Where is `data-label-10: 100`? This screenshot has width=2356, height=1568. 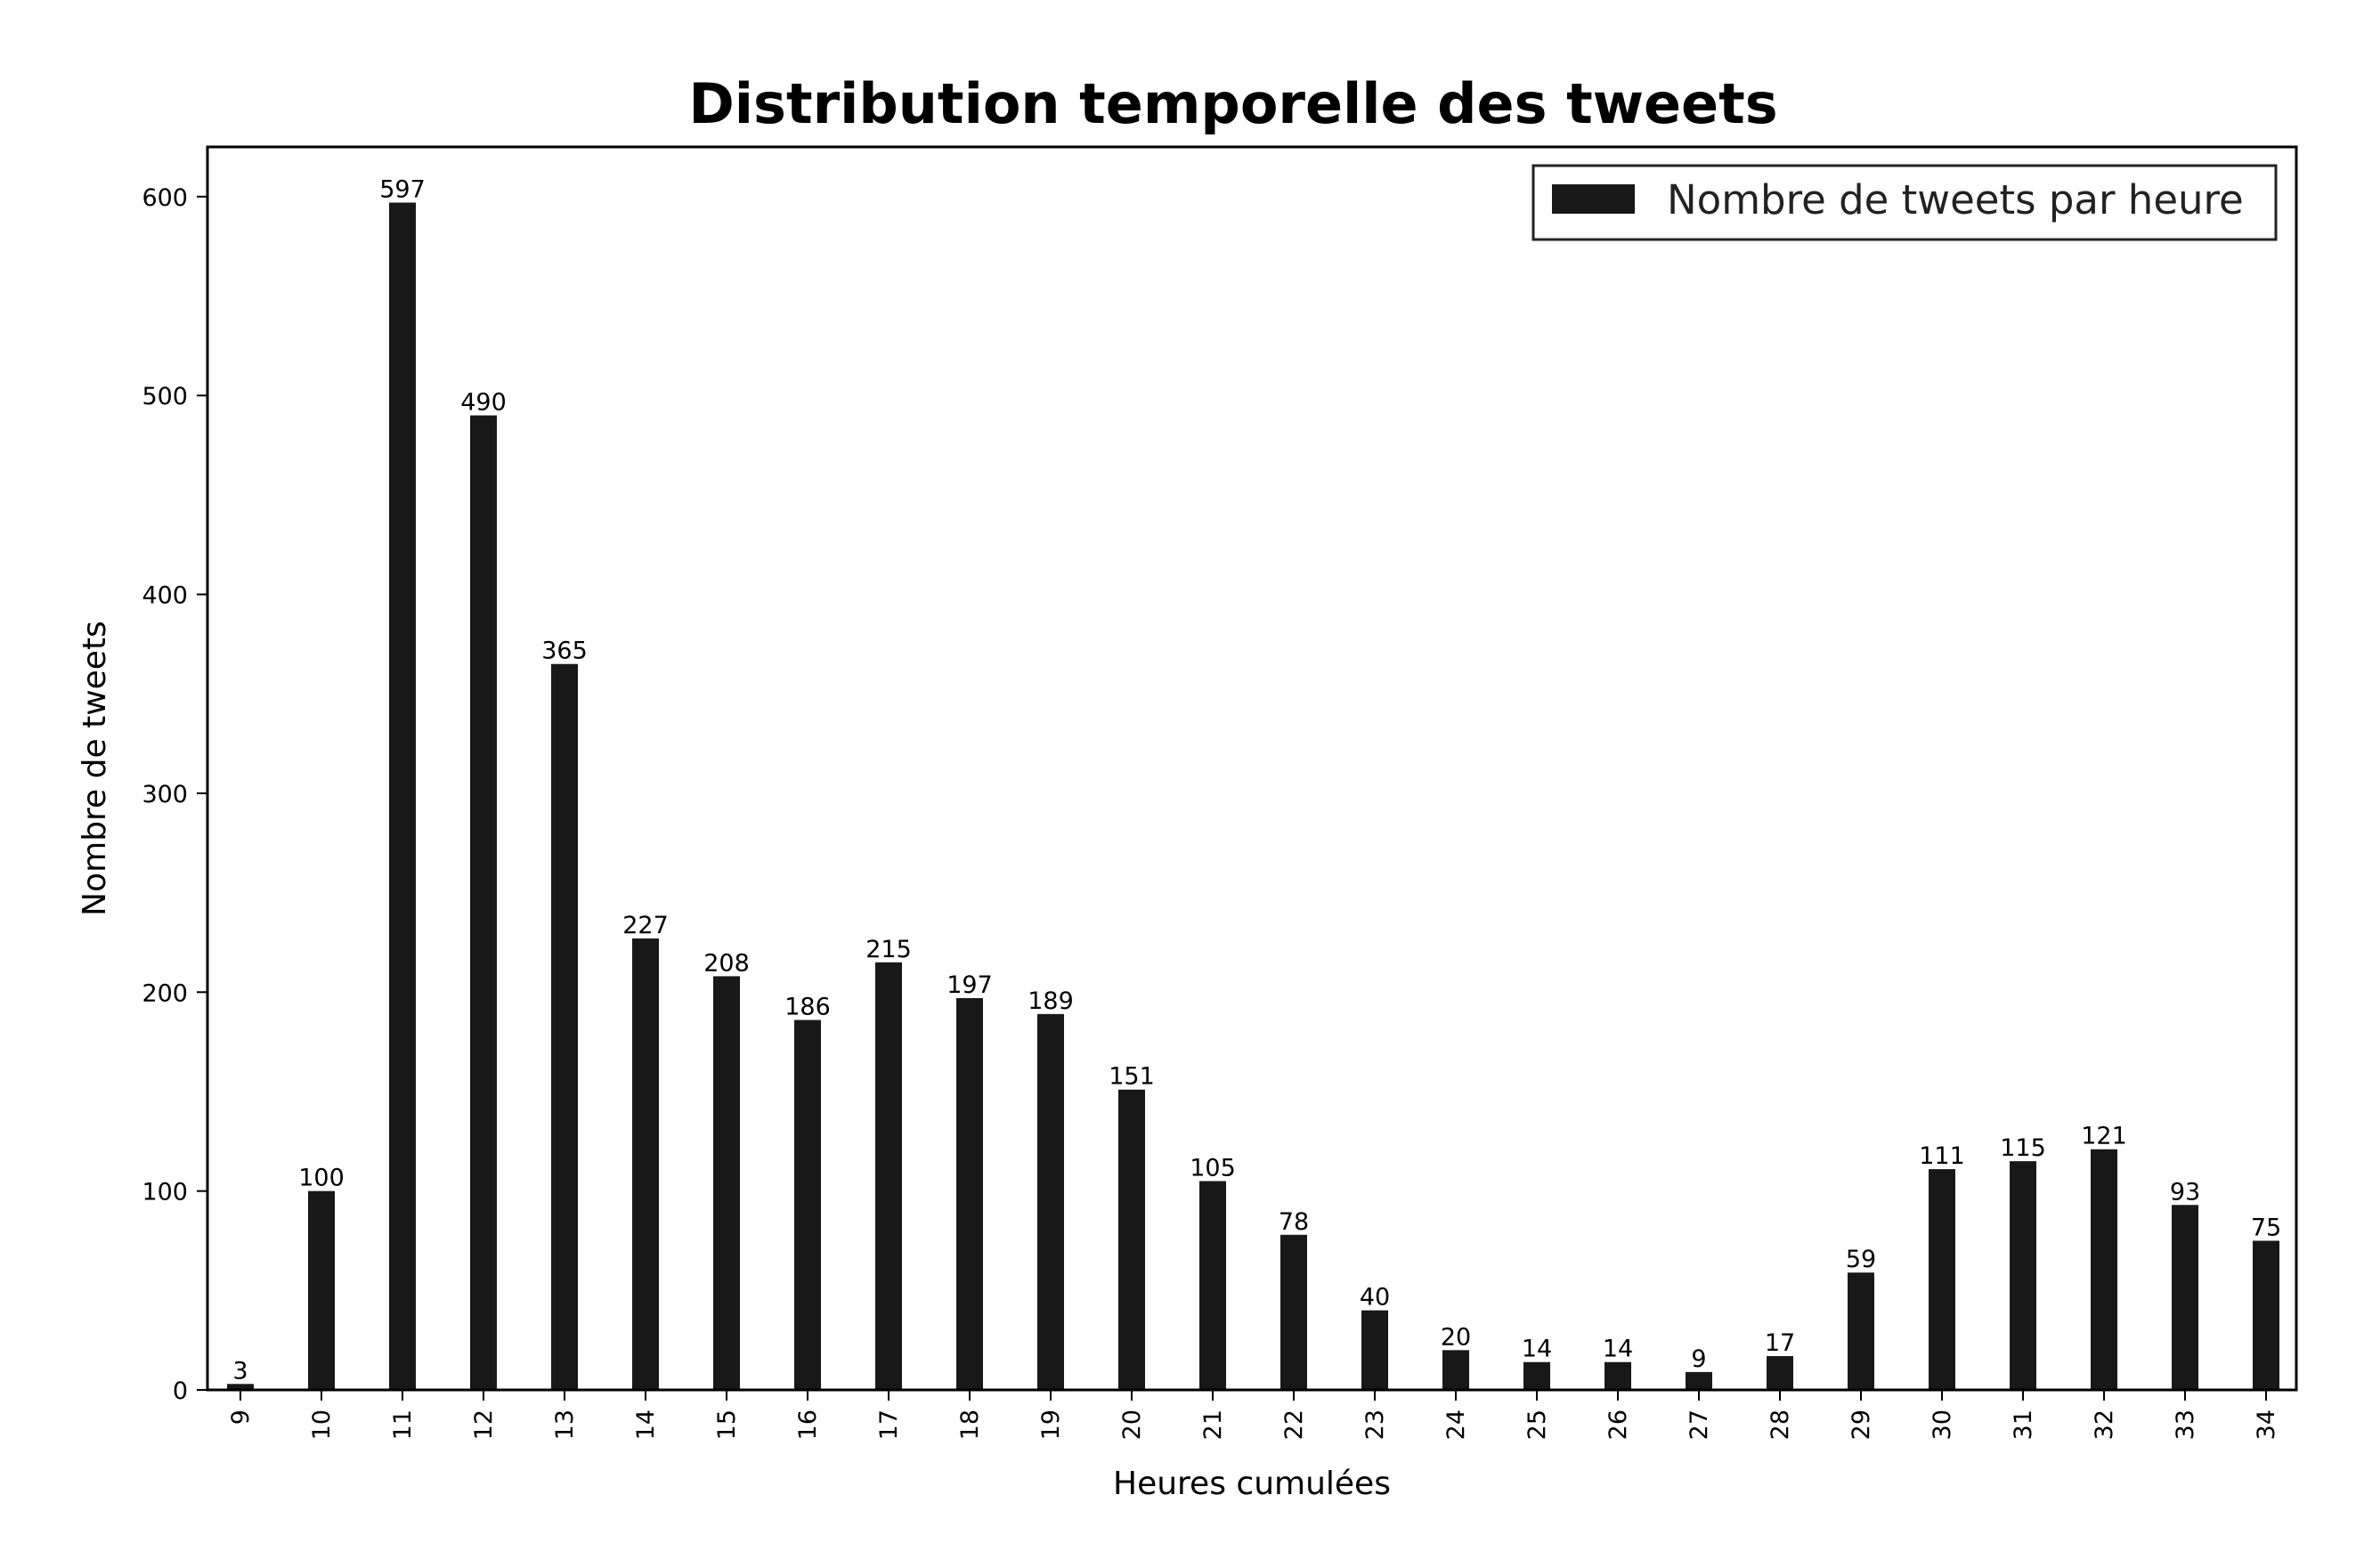
data-label-10: 100 is located at coordinates (321, 1178).